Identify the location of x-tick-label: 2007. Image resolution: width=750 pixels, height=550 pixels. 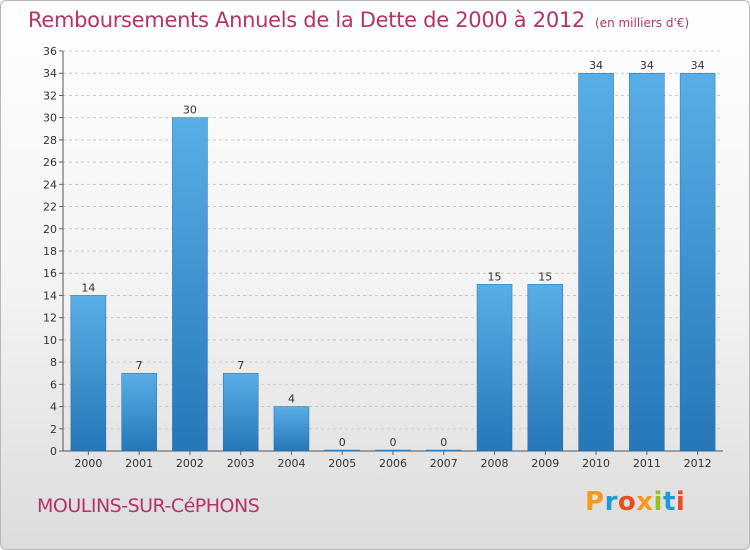
(444, 463).